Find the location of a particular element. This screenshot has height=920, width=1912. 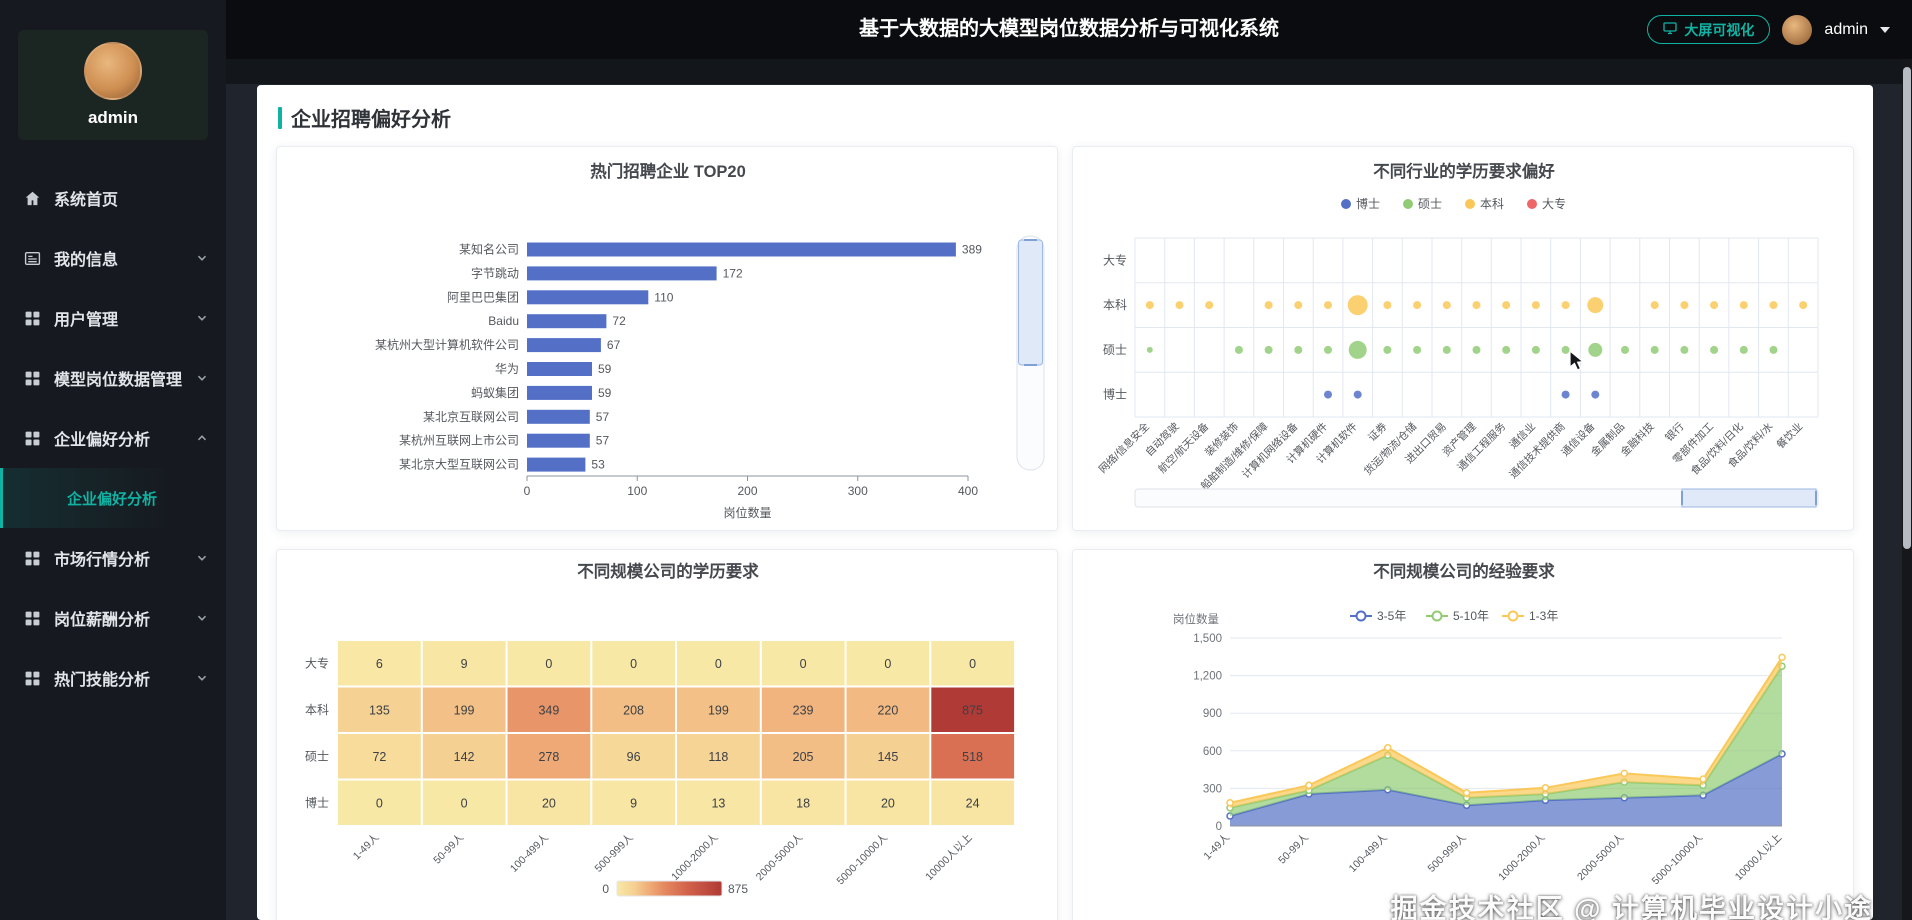

legend-item-3-5年: 3-5年 is located at coordinates (1378, 616).